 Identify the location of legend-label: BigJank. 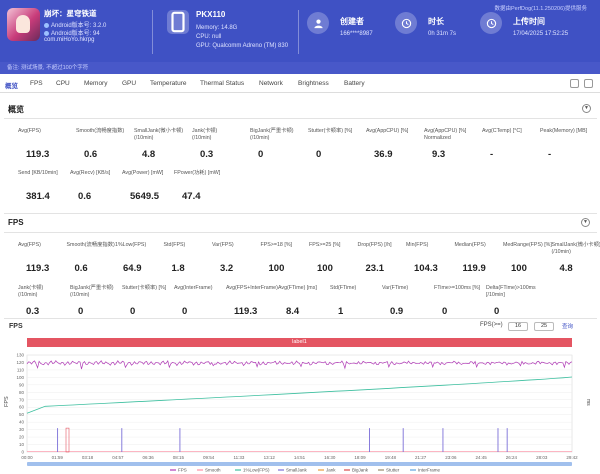
(360, 470).